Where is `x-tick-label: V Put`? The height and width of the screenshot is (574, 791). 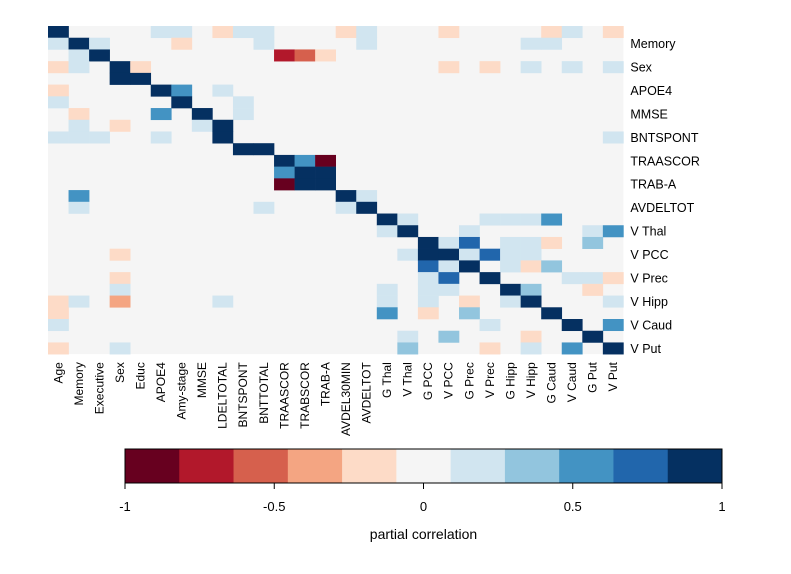 x-tick-label: V Put is located at coordinates (613, 377).